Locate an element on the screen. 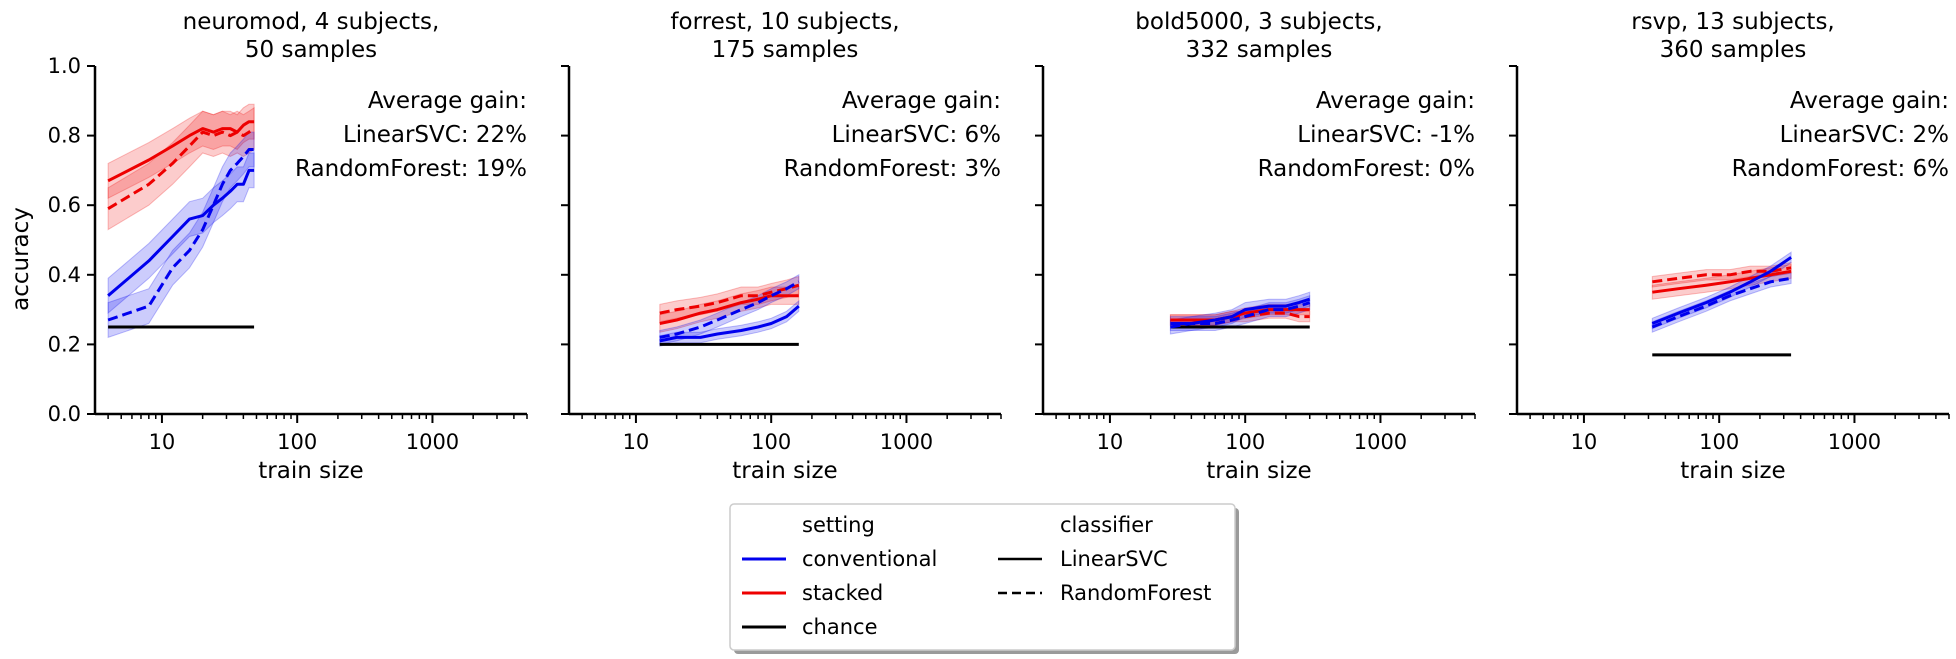 This screenshot has height=659, width=1956. y-tick-label: 1.0 is located at coordinates (64, 66).